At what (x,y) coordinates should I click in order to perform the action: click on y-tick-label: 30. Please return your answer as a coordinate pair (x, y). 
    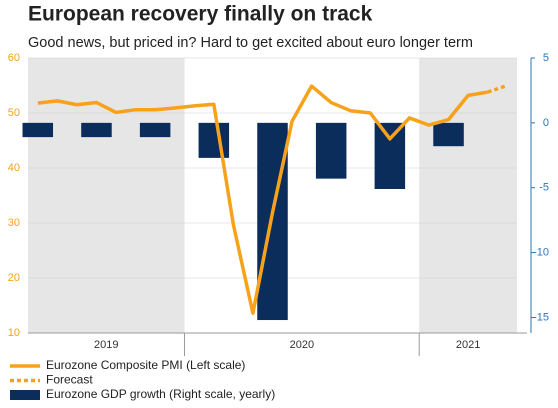
    Looking at the image, I should click on (14, 223).